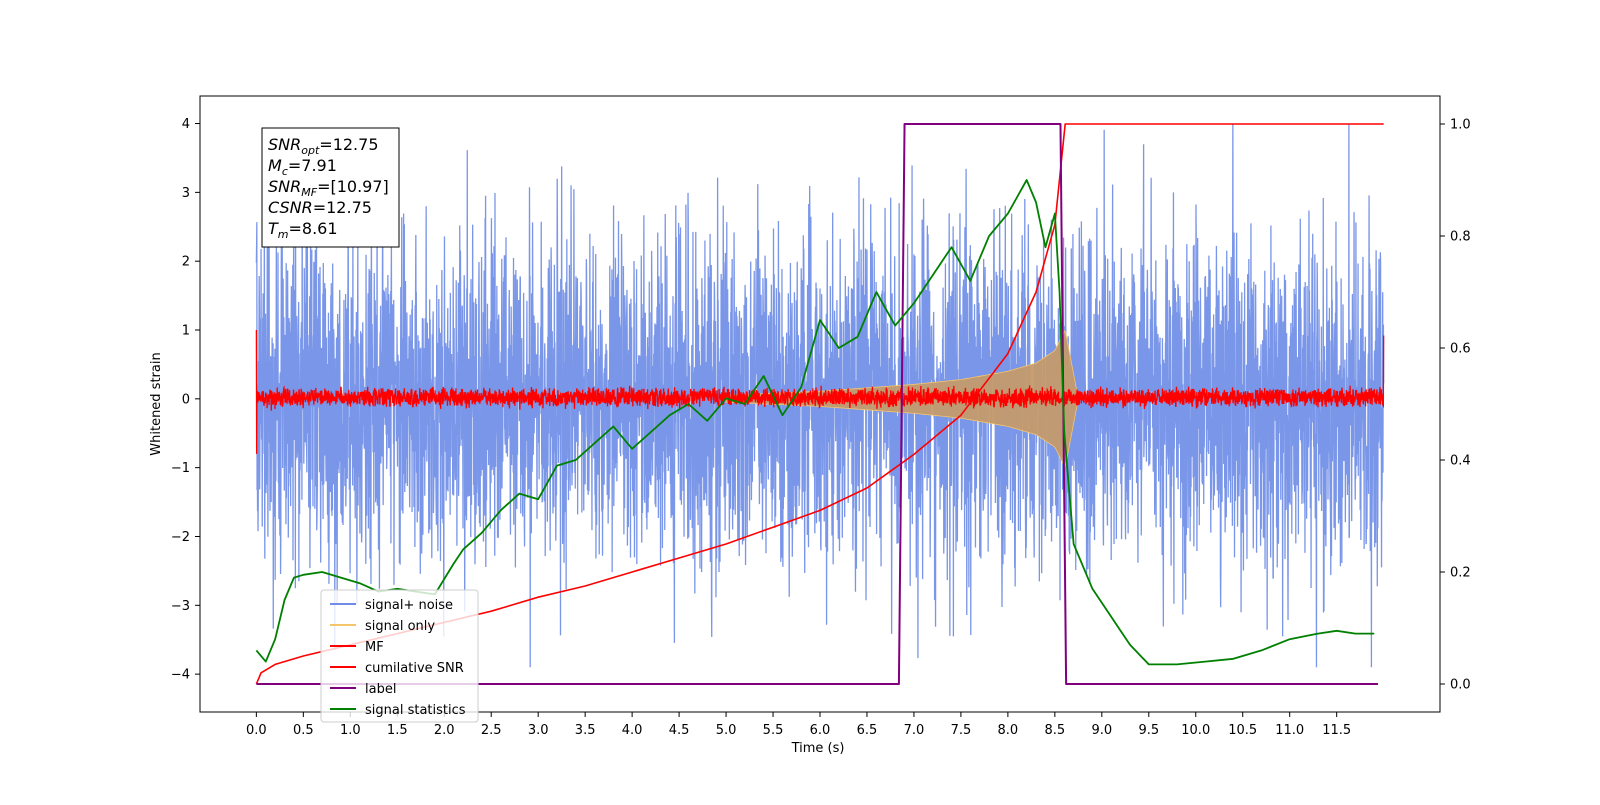 Image resolution: width=1600 pixels, height=805 pixels. I want to click on annotation-value: =8.61, so click(313, 228).